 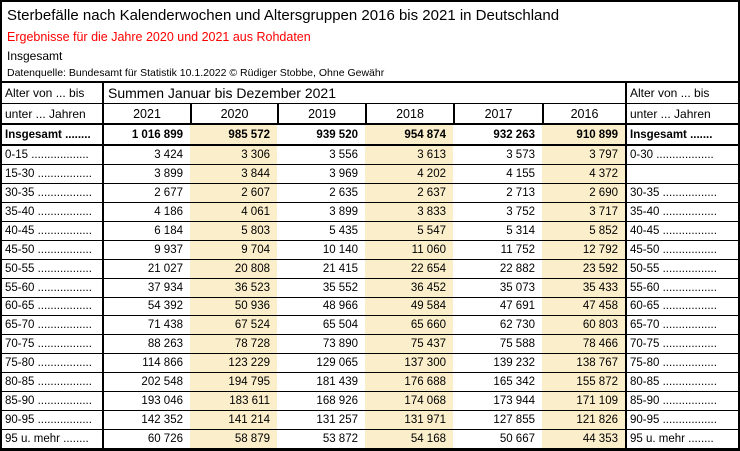 What do you see at coordinates (409, 114) in the screenshot?
I see `col-header-2018: 2018` at bounding box center [409, 114].